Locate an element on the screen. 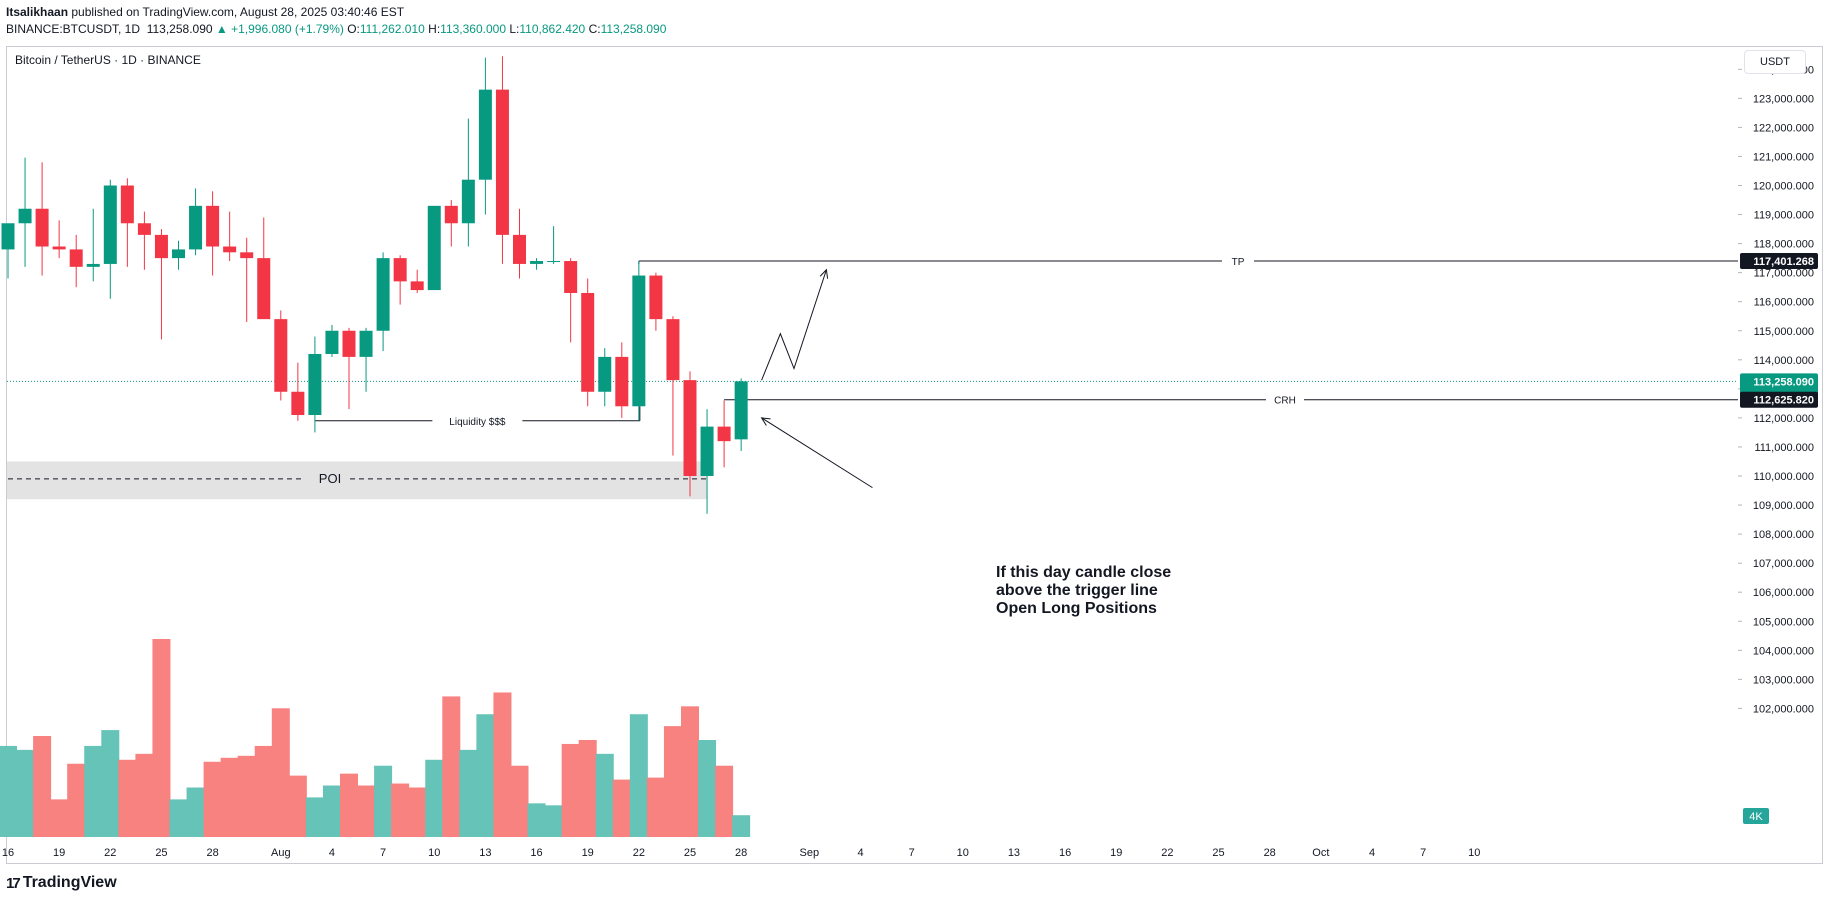 The width and height of the screenshot is (1829, 903). x-tick-label-22: 22 is located at coordinates (1167, 853).